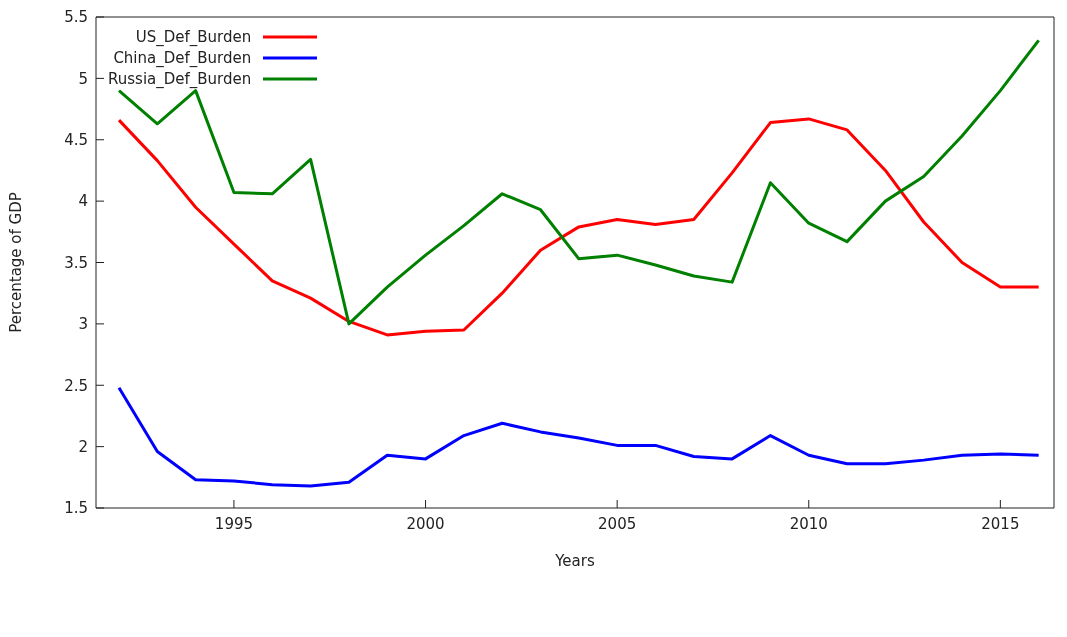  I want to click on y-tick-label: 3, so click(83, 324).